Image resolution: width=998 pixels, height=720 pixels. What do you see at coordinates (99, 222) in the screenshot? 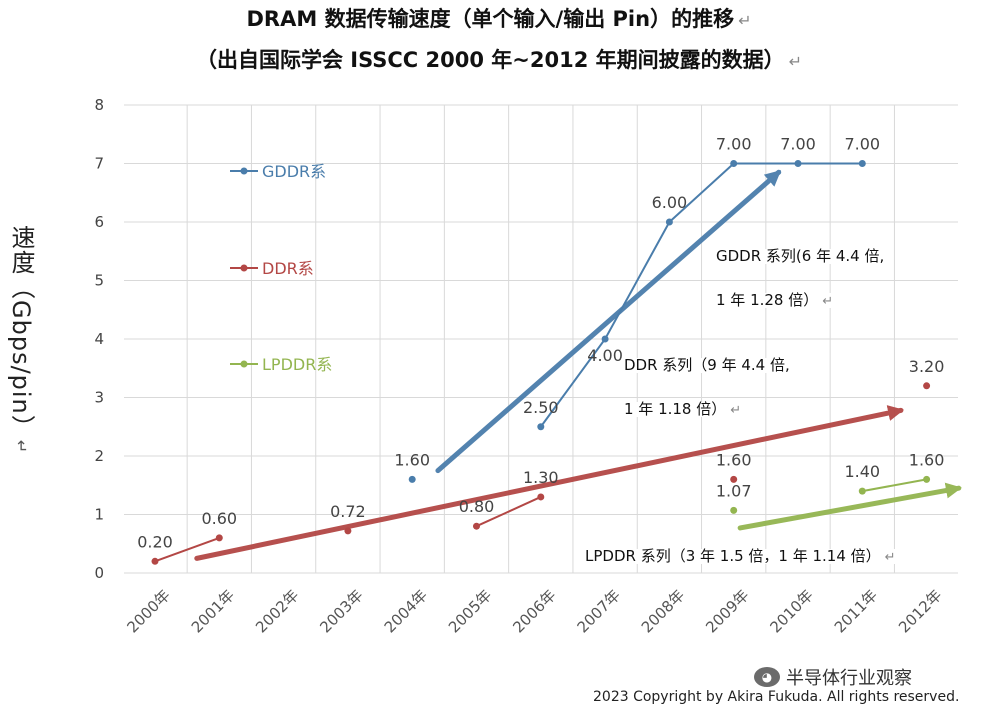
I see `y-tick-label: 6` at bounding box center [99, 222].